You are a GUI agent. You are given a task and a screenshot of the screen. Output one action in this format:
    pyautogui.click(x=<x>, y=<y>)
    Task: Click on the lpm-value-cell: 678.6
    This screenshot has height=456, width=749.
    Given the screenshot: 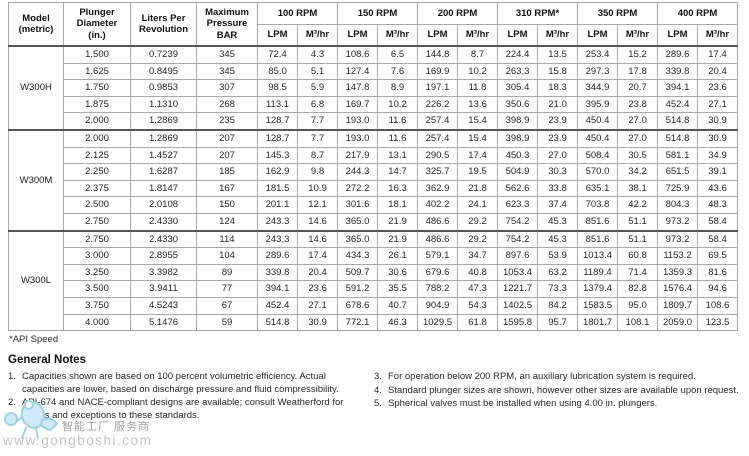 What is the action you would take?
    pyautogui.click(x=357, y=305)
    